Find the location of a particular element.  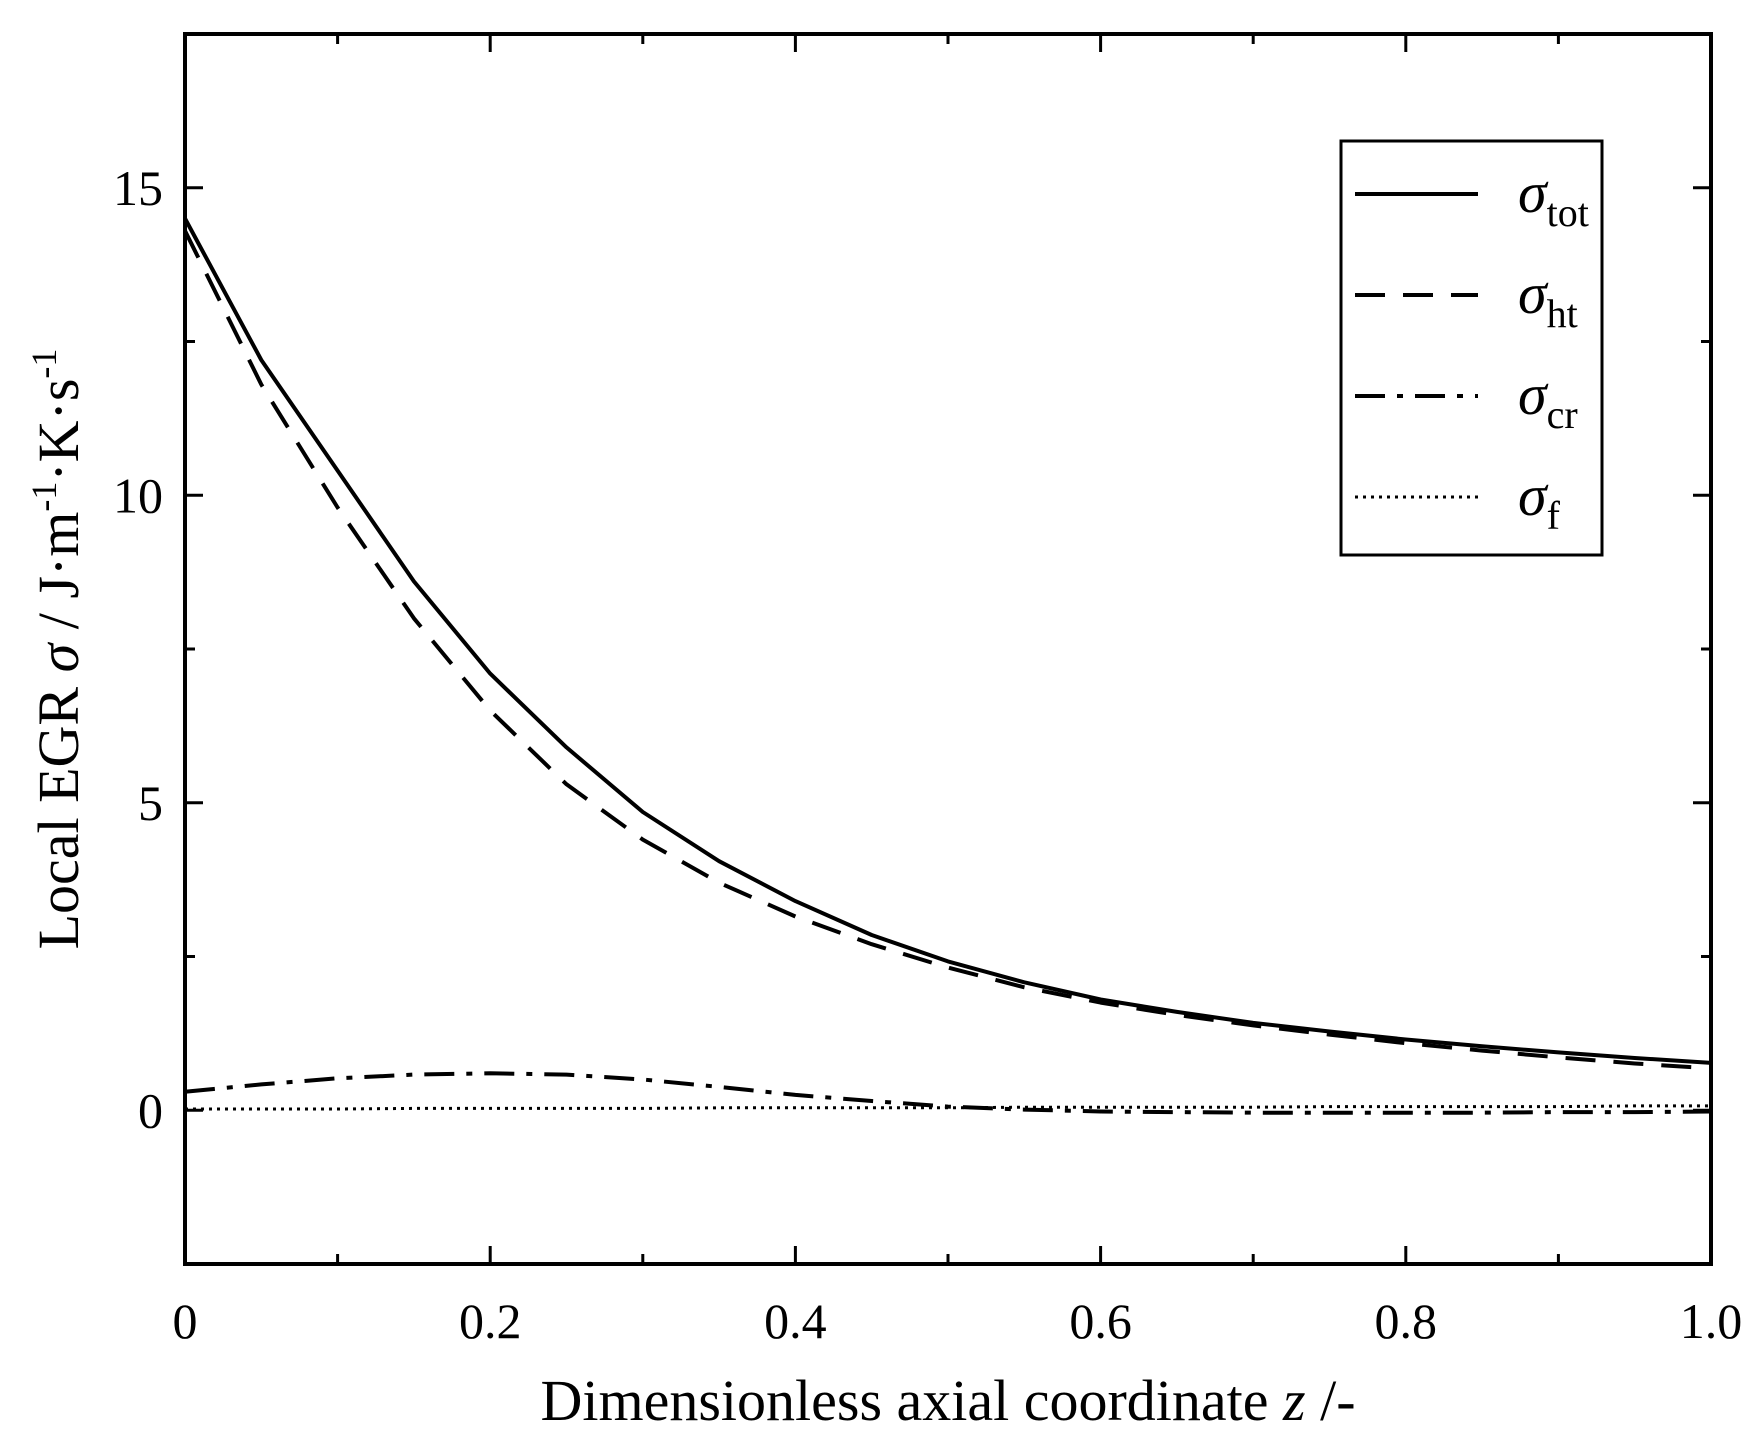

x-tick-label: 0.4 is located at coordinates (795, 1321).